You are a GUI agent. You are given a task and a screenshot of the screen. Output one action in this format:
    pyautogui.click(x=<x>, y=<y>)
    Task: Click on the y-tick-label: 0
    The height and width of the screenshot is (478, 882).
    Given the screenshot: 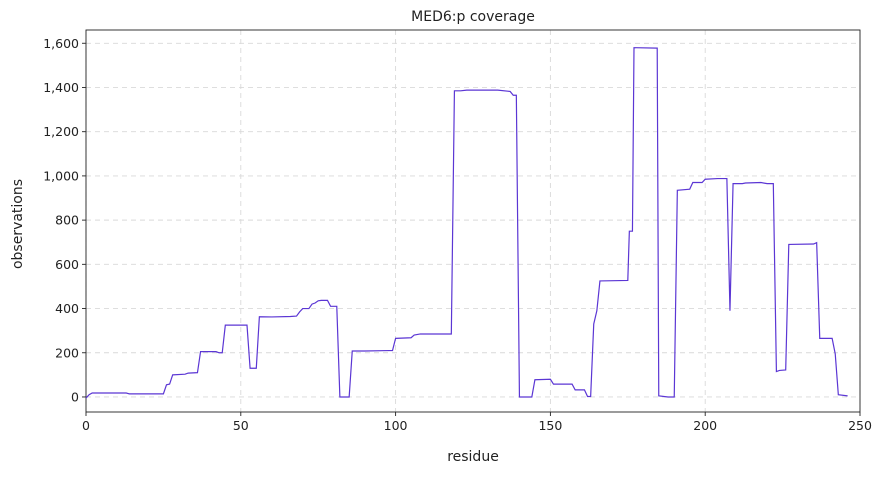 What is the action you would take?
    pyautogui.click(x=75, y=396)
    